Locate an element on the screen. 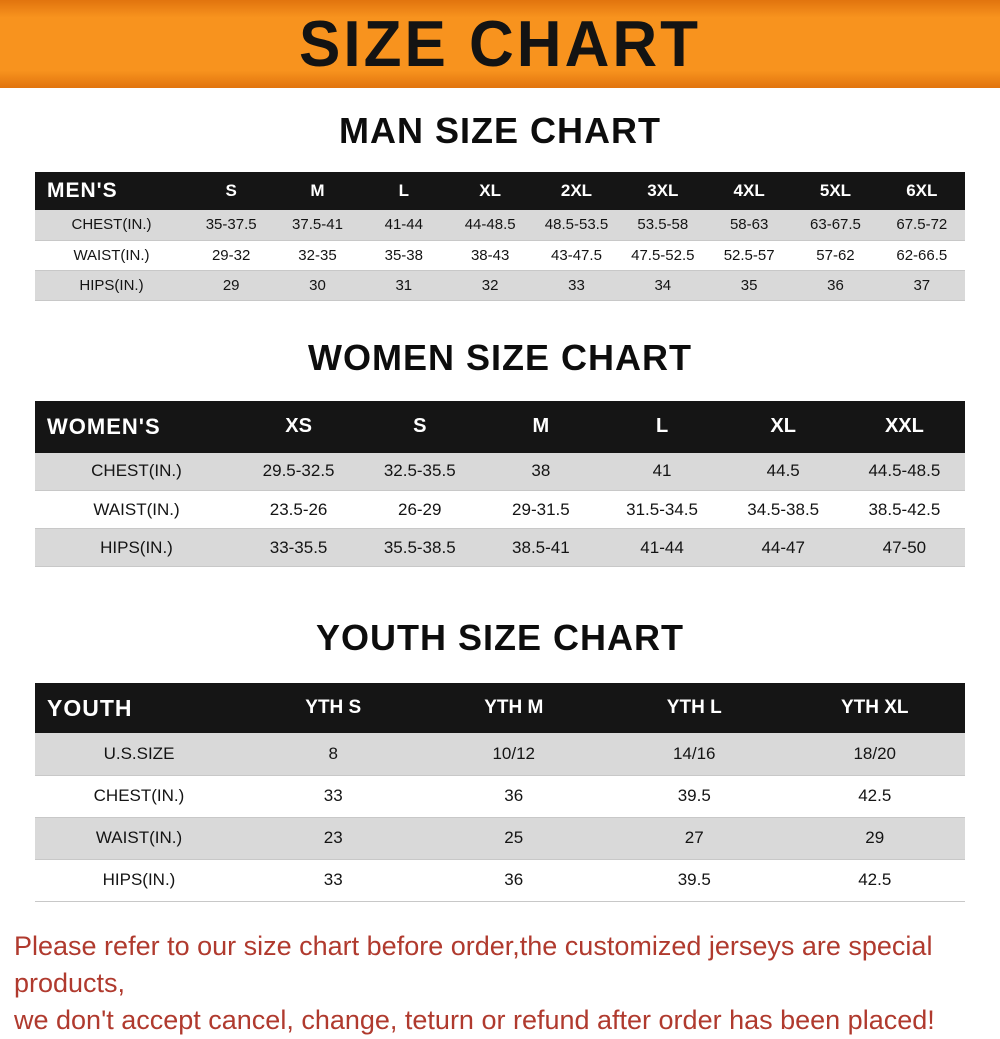 Image resolution: width=1000 pixels, height=1039 pixels. value-cell: 53.5-58 is located at coordinates (662, 225).